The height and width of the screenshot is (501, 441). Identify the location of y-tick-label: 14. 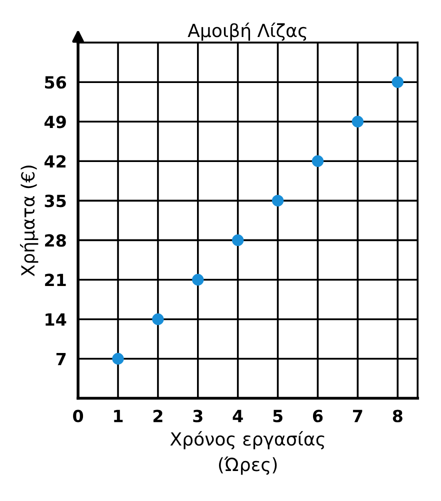
(56, 319).